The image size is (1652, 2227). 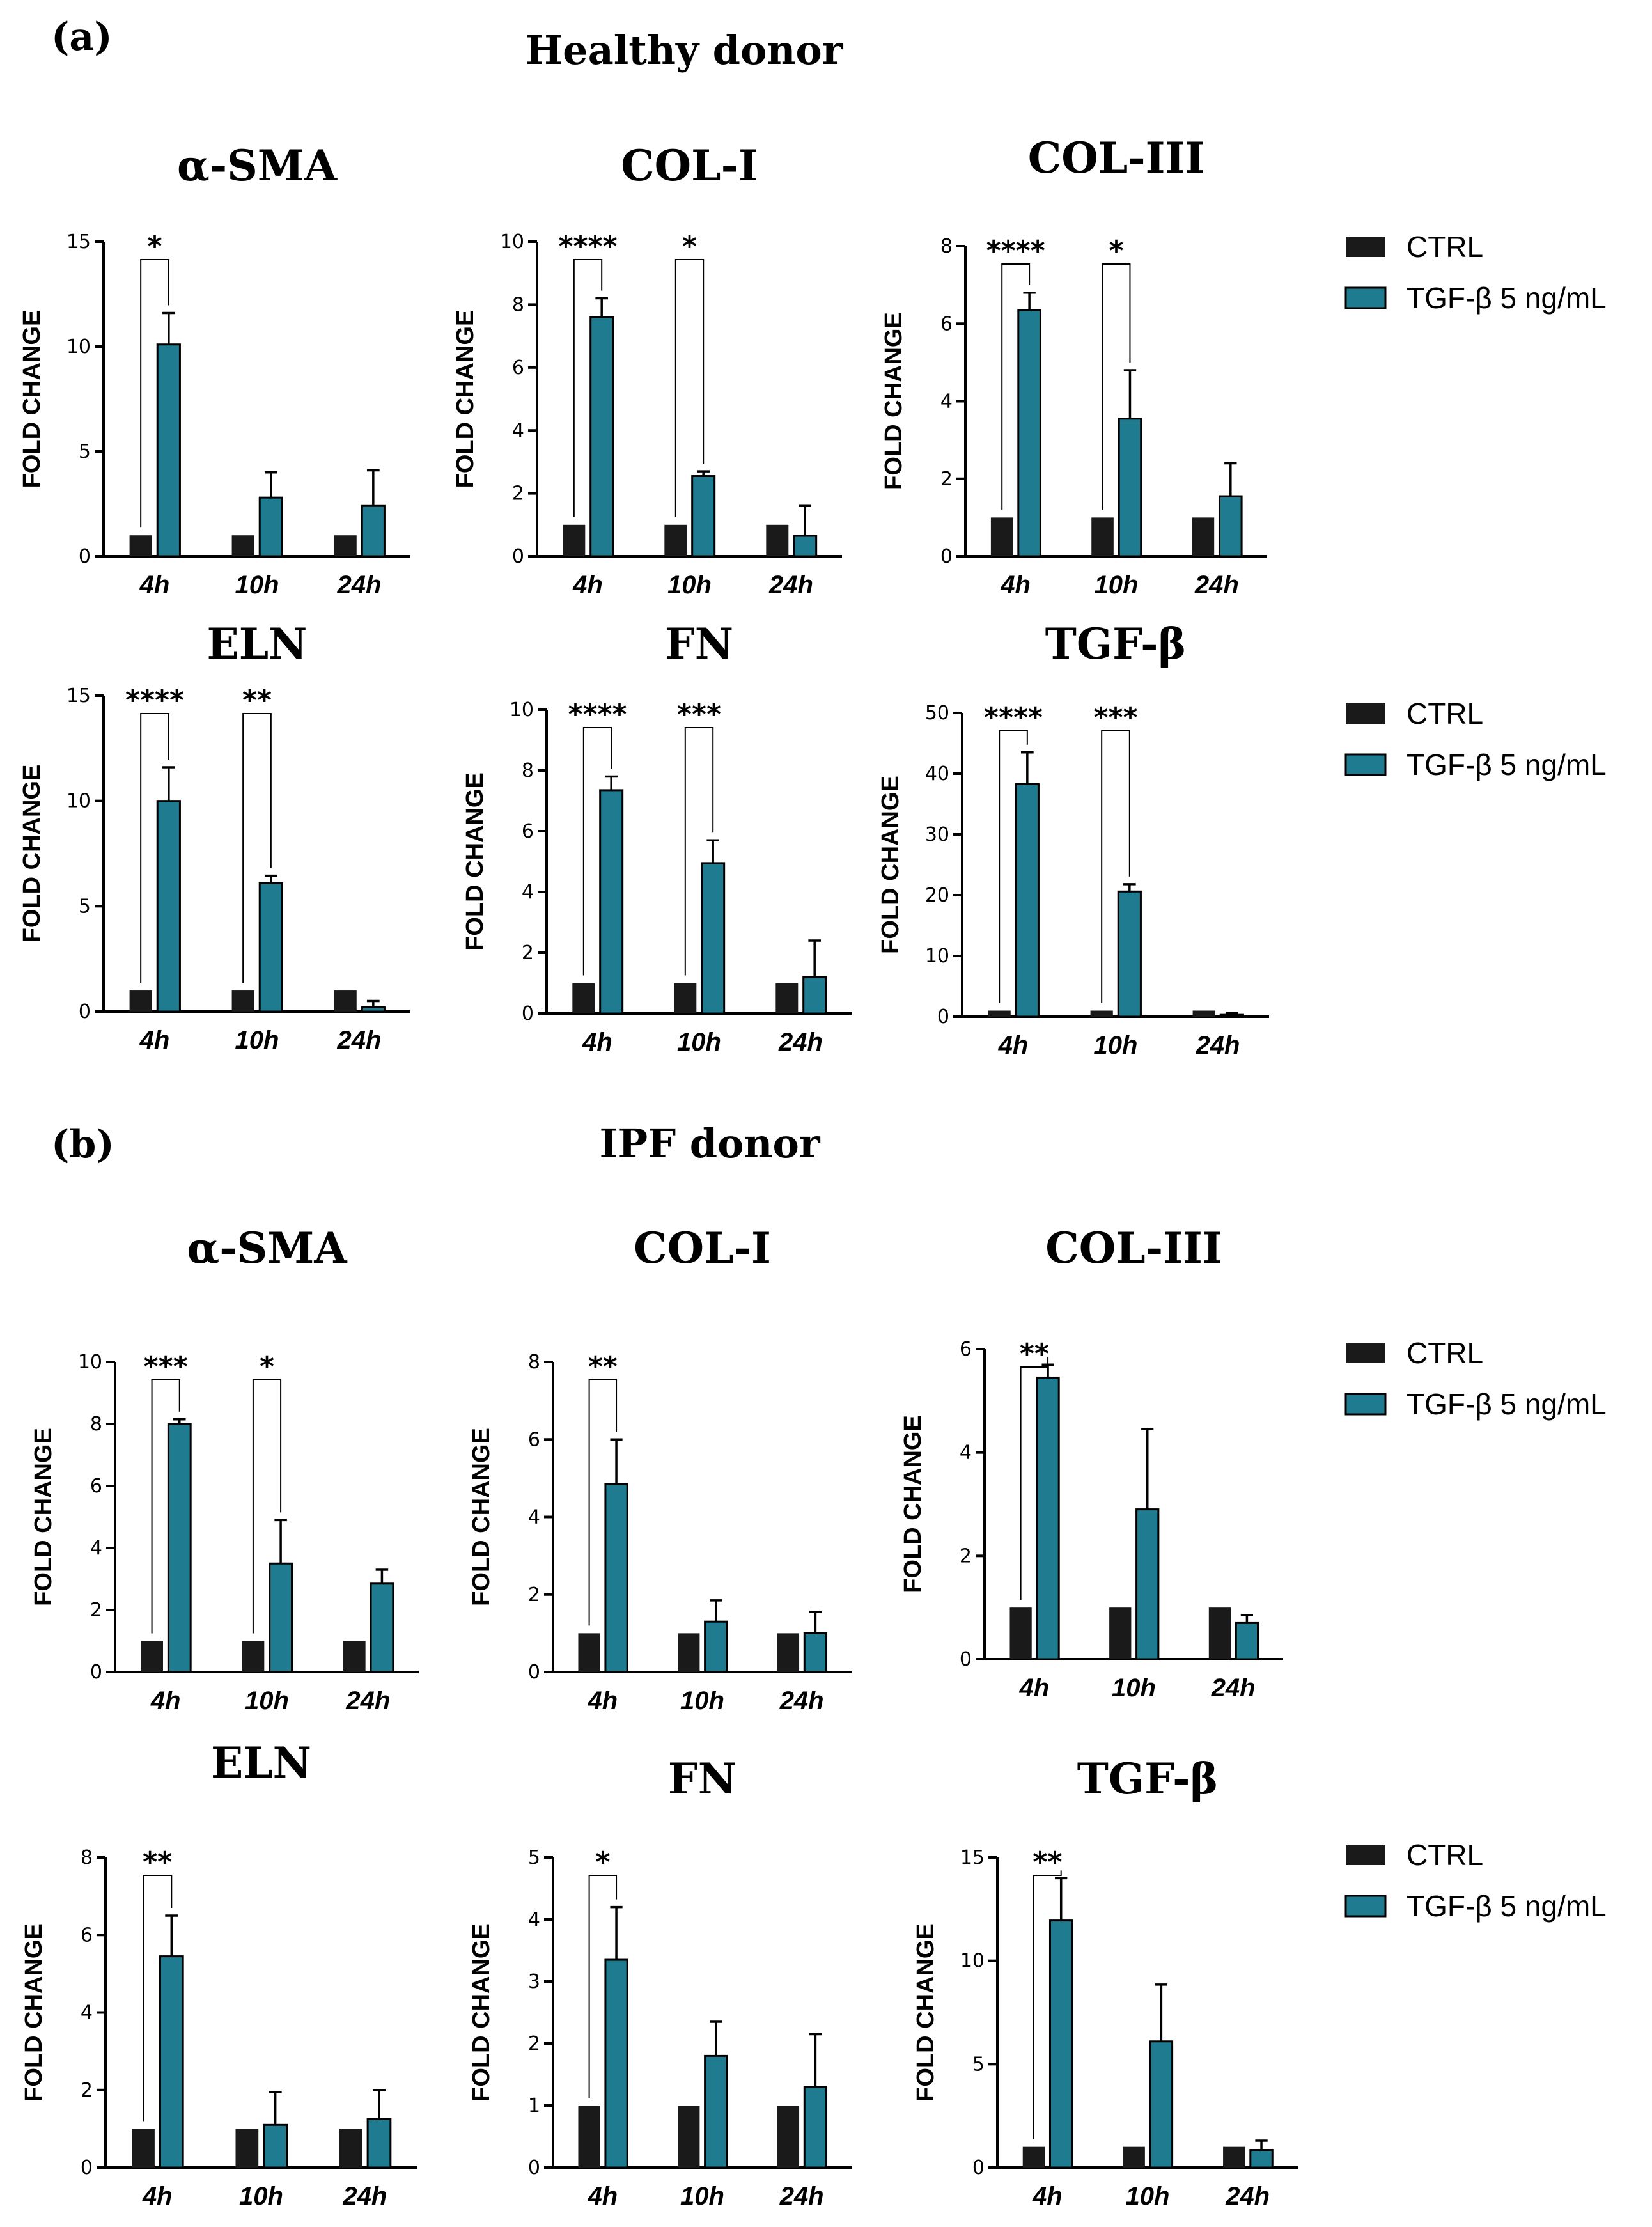 What do you see at coordinates (1507, 1906) in the screenshot?
I see `legend-label-tgf: TGF-β 5 ng/mL` at bounding box center [1507, 1906].